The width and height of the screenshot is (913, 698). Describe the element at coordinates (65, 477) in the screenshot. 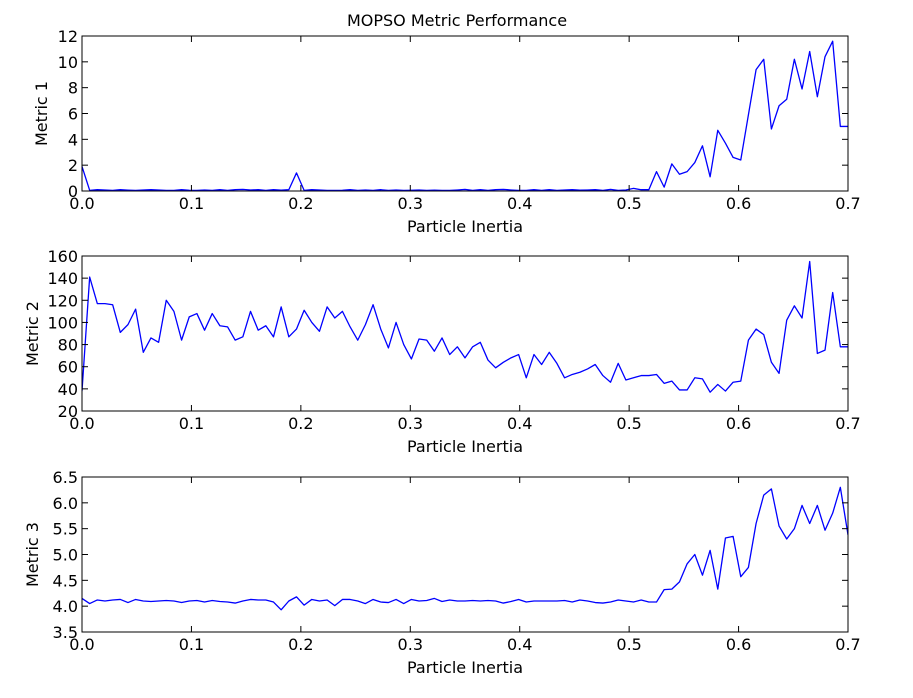

I see `y-tick-label: 6.5` at that location.